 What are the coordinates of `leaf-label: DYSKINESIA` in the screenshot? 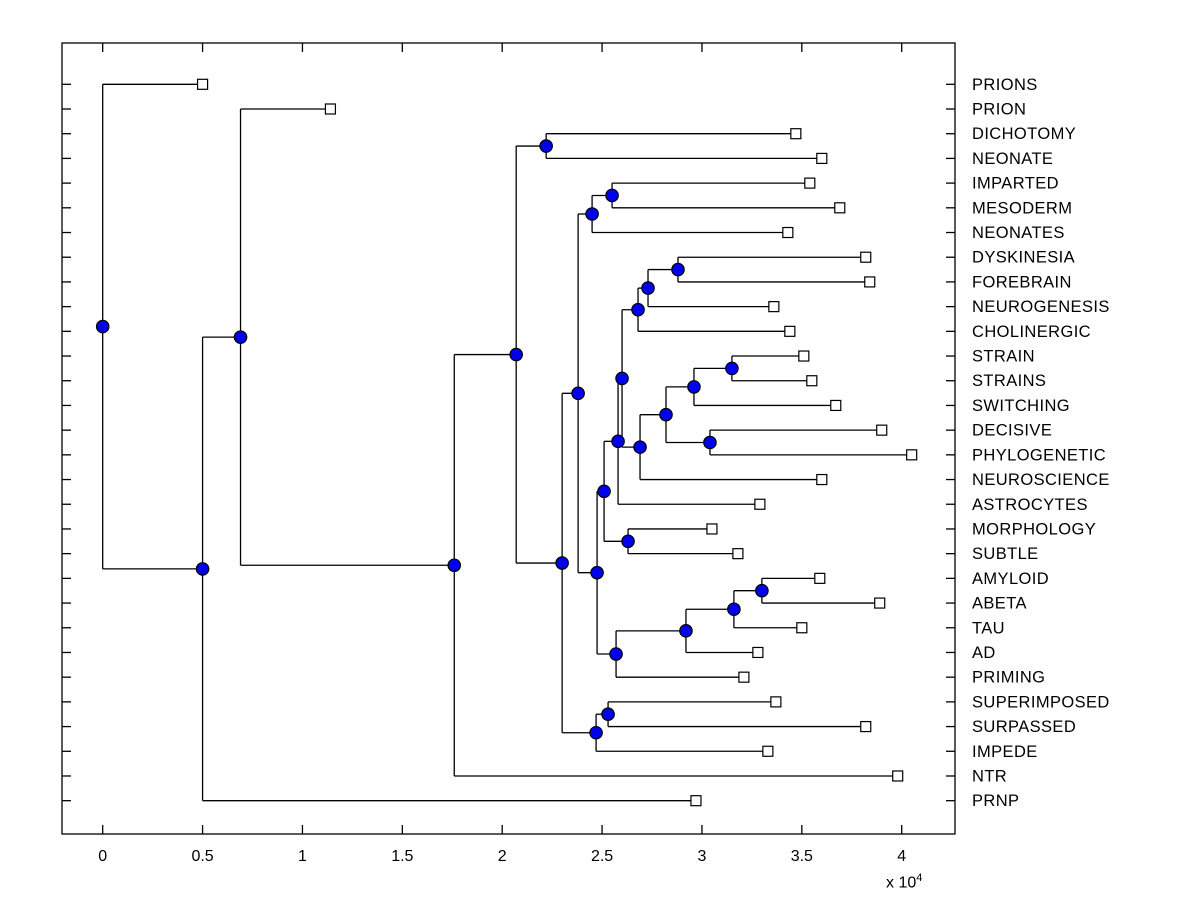 It's located at (1023, 258).